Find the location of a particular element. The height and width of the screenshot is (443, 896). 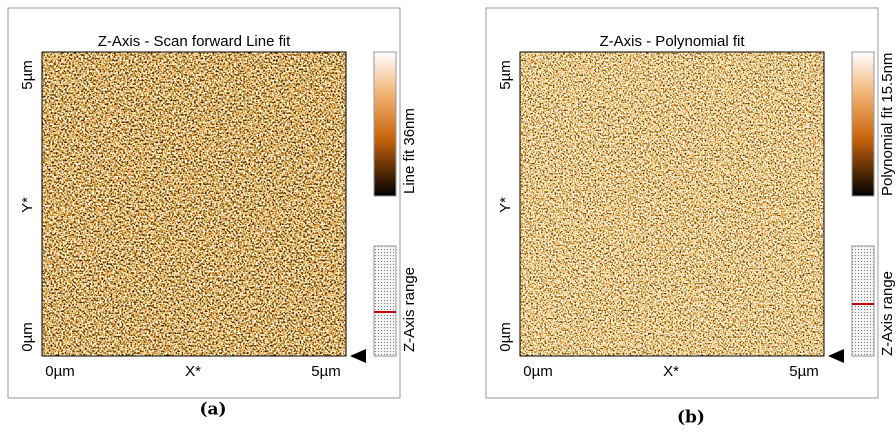

caption: (b) is located at coordinates (691, 418).